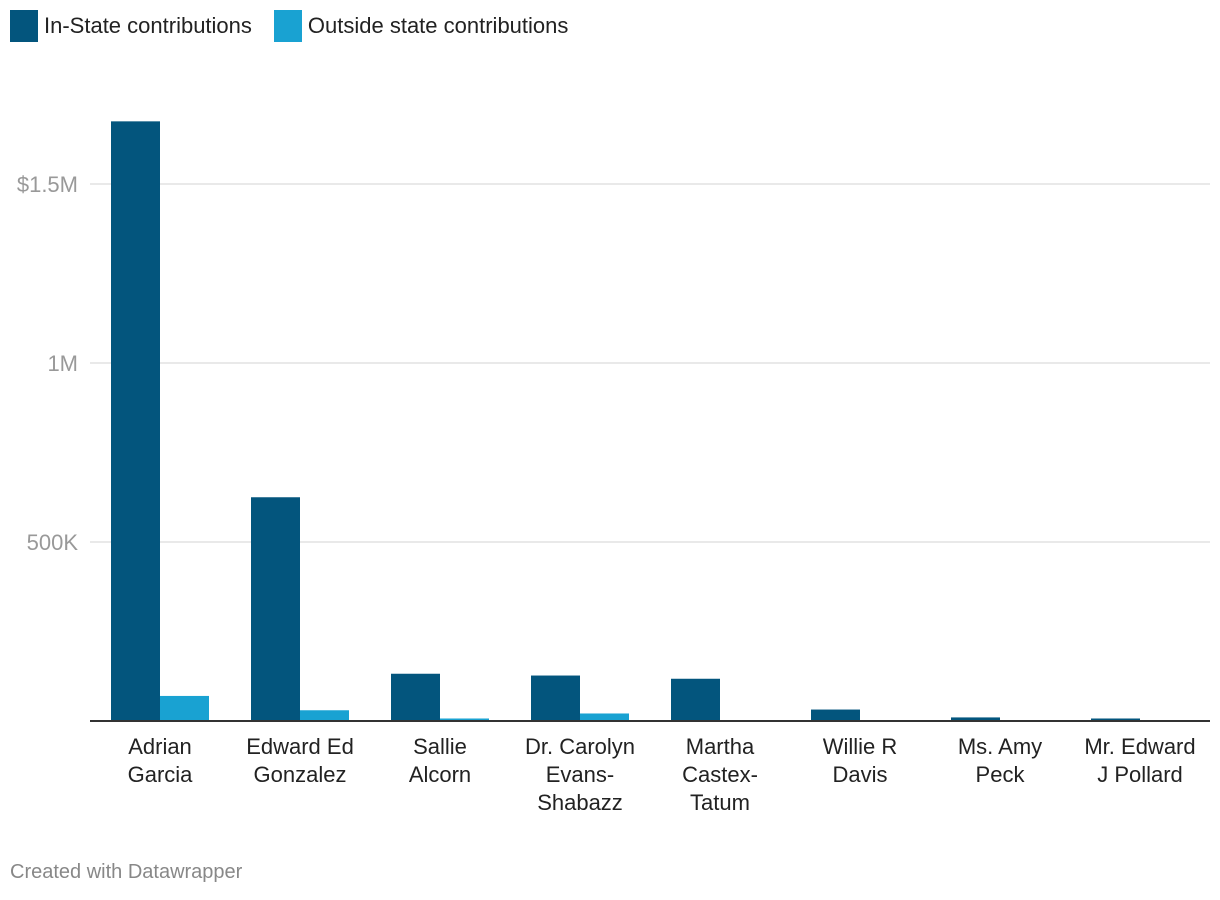 Image resolution: width=1220 pixels, height=900 pixels. Describe the element at coordinates (440, 746) in the screenshot. I see `x-category-label-line: Sallie` at that location.